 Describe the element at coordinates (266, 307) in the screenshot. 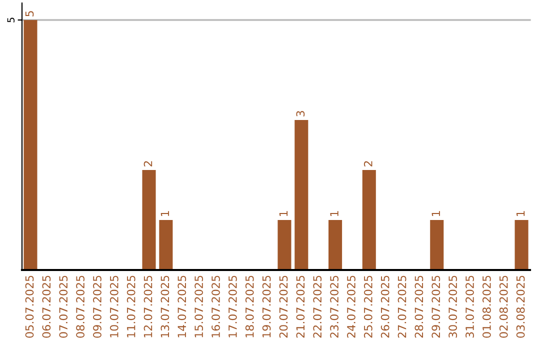

I see `x-tick-label: 19.07.2025` at that location.